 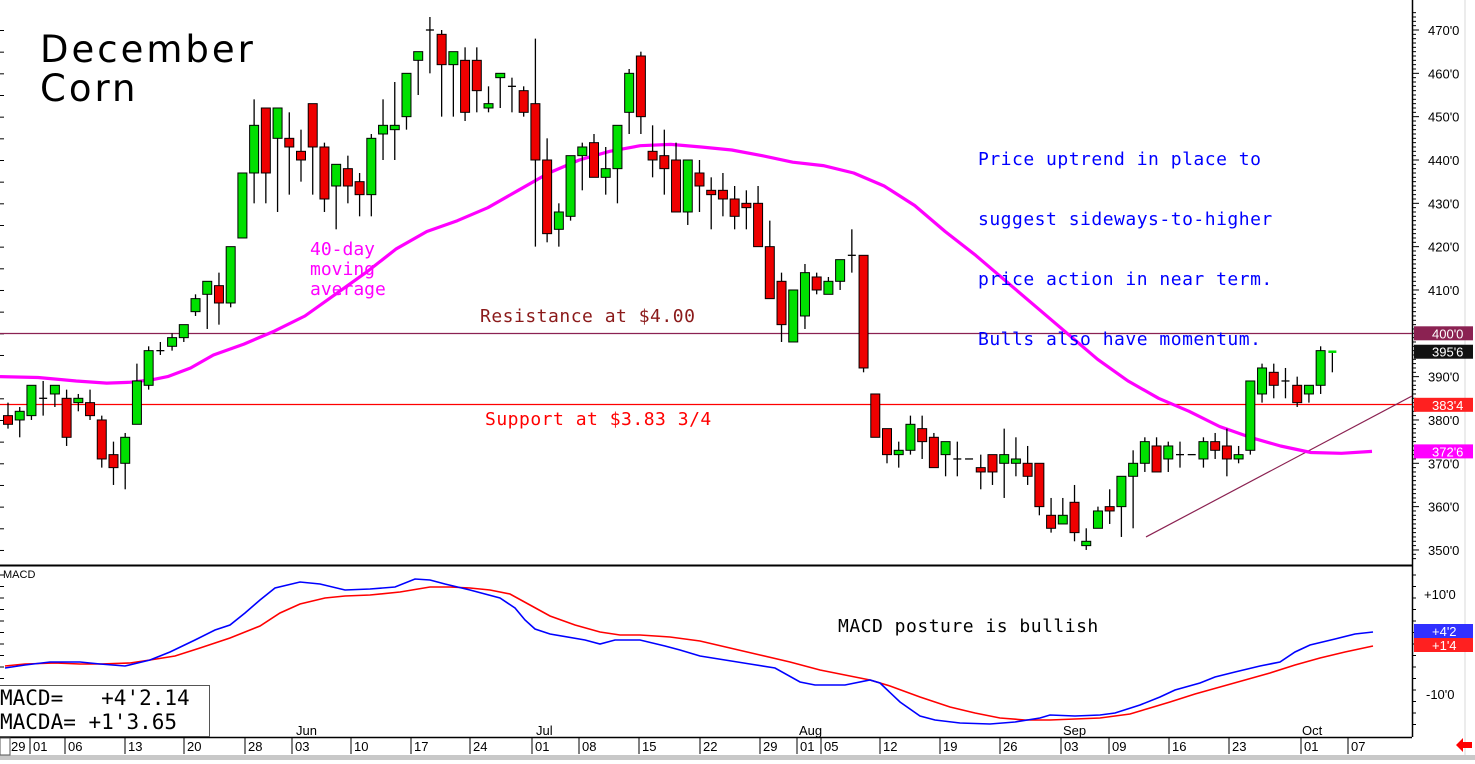 What do you see at coordinates (148, 49) in the screenshot?
I see `title-line-1: December` at bounding box center [148, 49].